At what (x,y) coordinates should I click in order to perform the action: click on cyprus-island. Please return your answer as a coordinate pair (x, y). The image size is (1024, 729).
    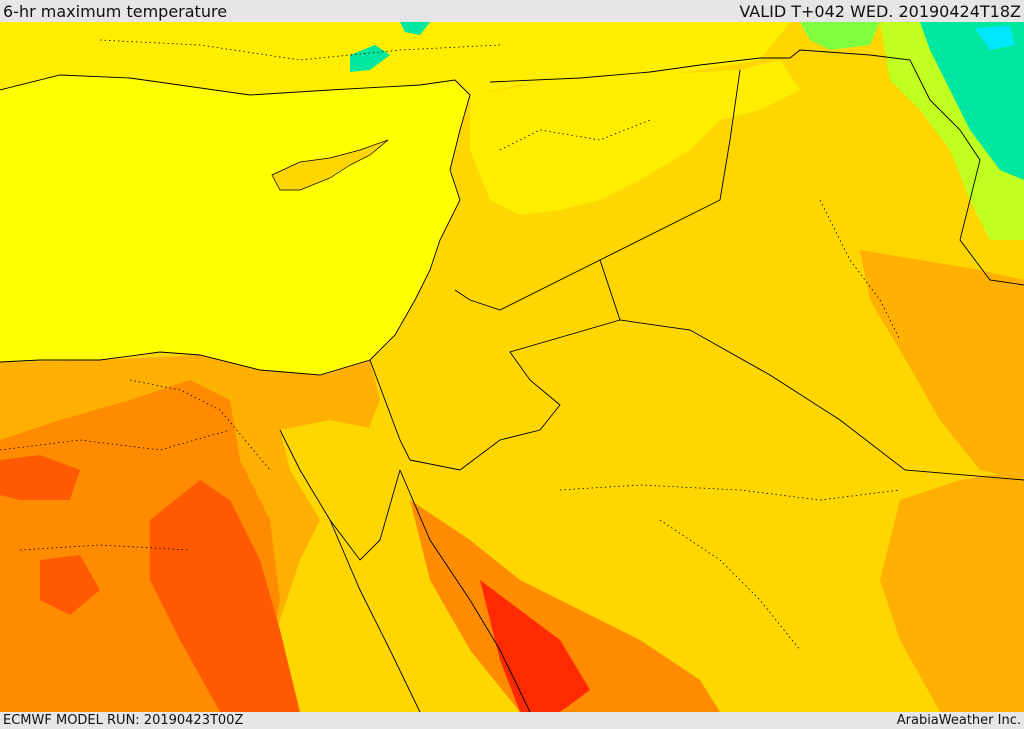
    Looking at the image, I should click on (330, 165).